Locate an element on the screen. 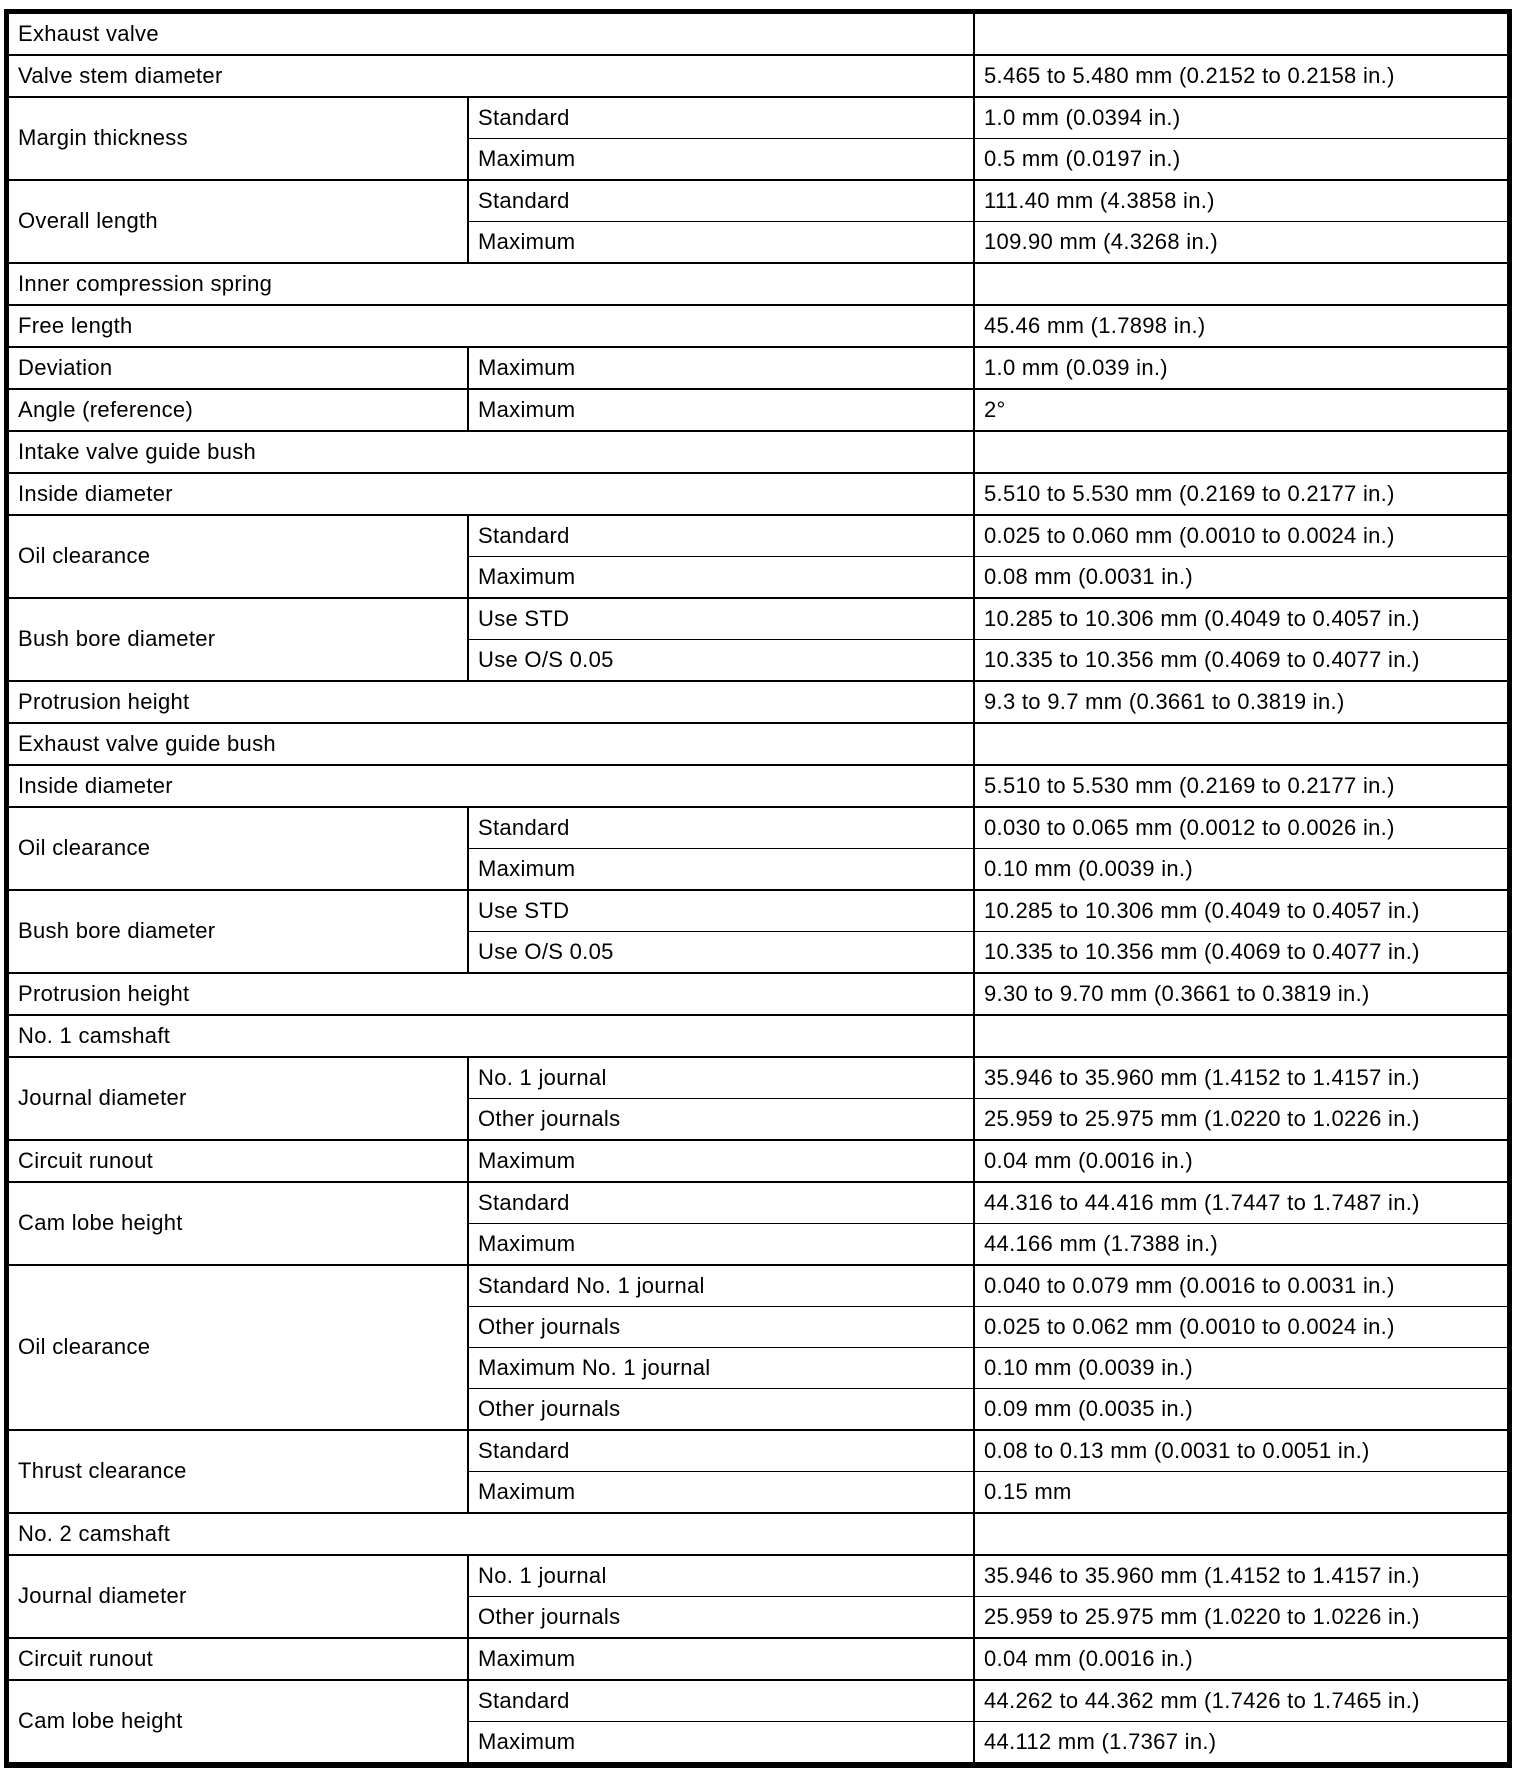 This screenshot has width=1520, height=1792. row-label-cell: Overall length is located at coordinates (238, 220).